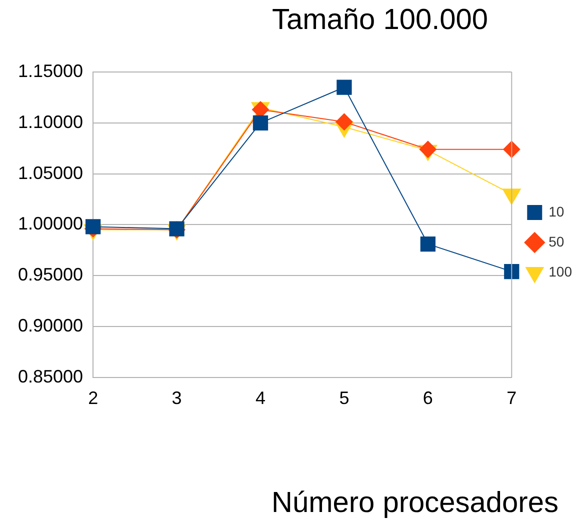 The image size is (582, 523). I want to click on y-tick-label: 1.05000, so click(51, 172).